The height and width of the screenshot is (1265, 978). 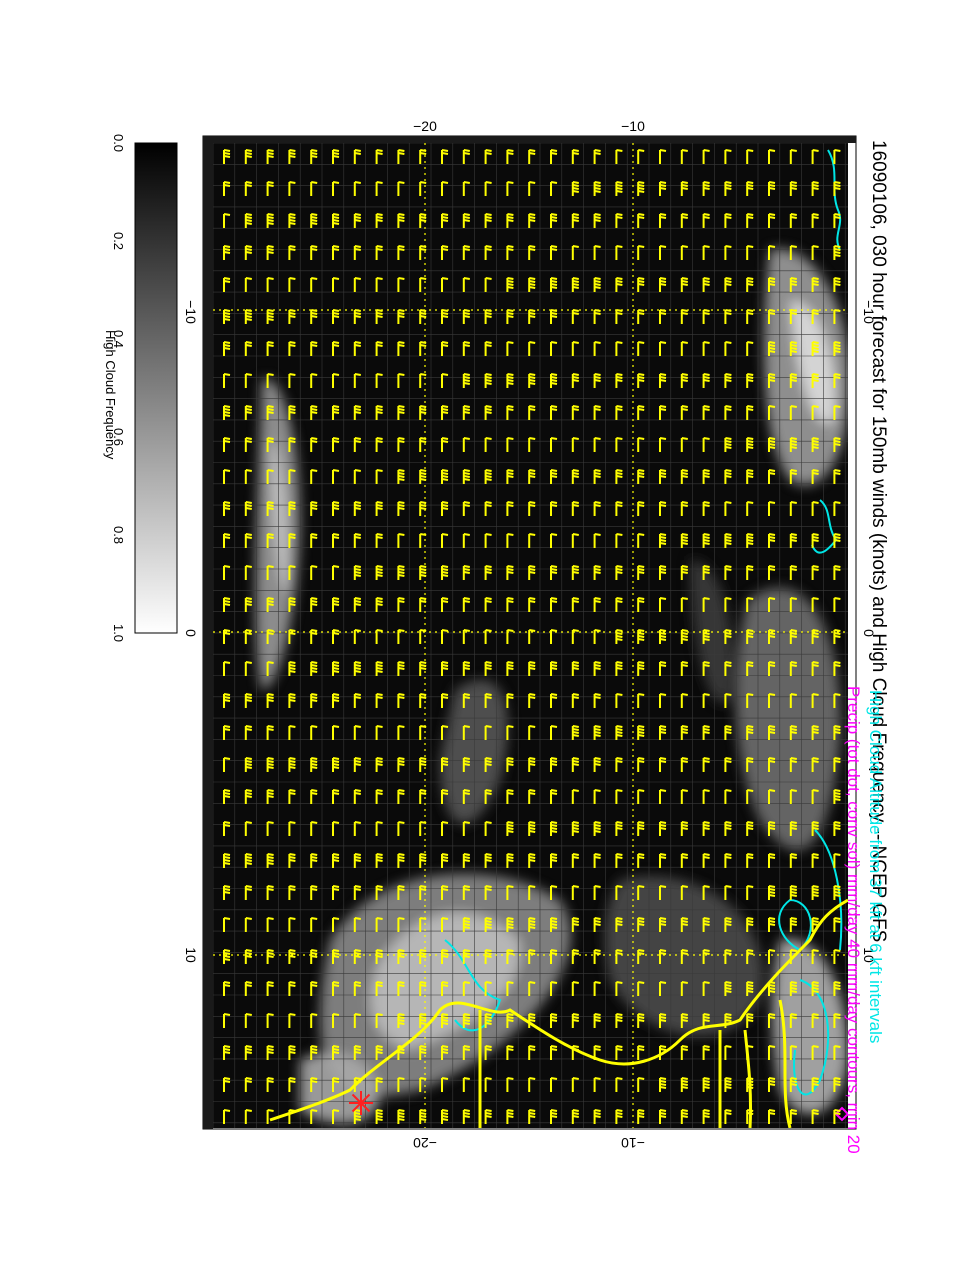 I want to click on map-top-strip, so click(x=529, y=139).